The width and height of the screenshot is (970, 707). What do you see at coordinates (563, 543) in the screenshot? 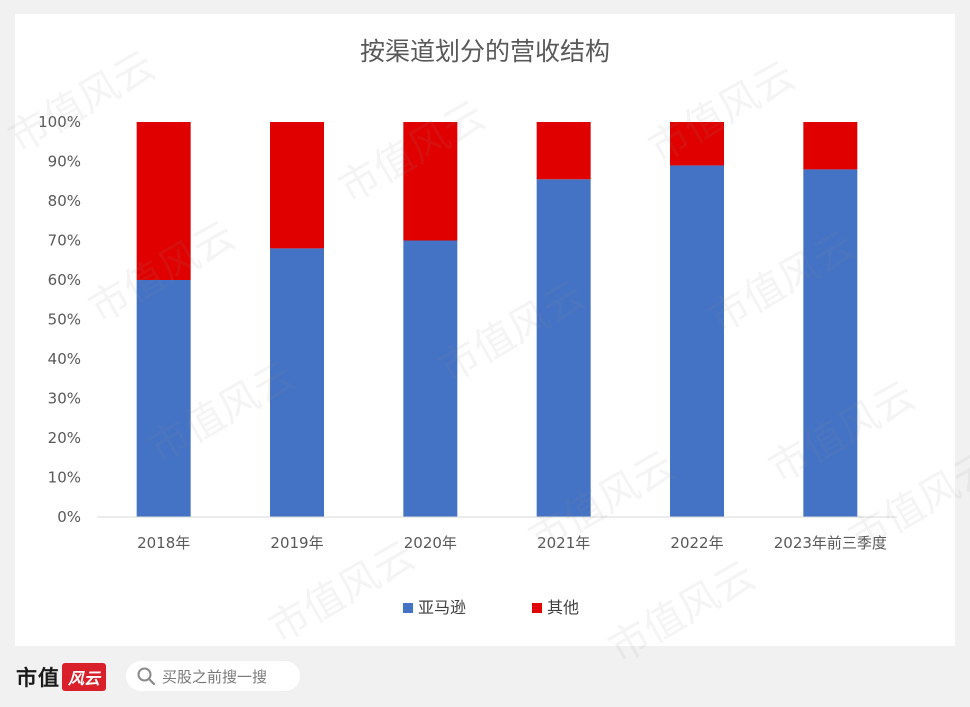
I see `x-tick-label: 2021年` at bounding box center [563, 543].